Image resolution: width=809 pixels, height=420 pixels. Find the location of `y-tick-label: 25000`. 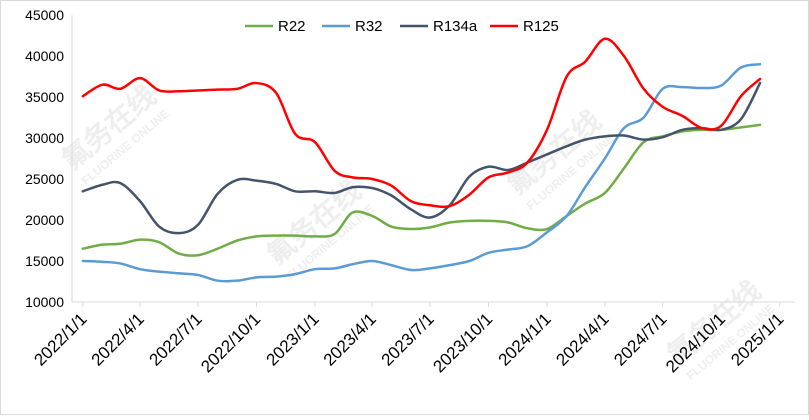

y-tick-label: 25000 is located at coordinates (44, 179).